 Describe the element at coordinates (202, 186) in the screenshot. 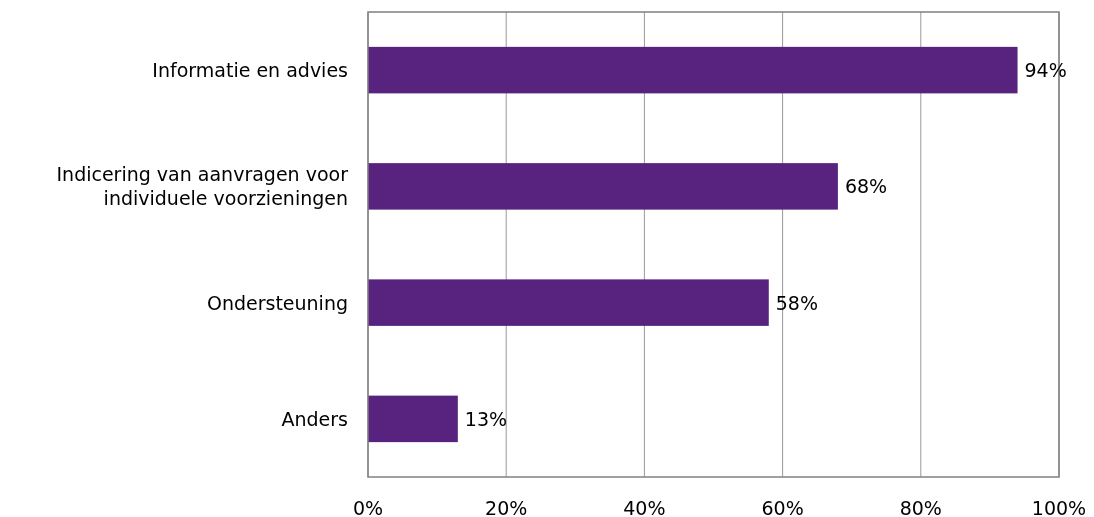

I see `y-tick-label: Indicering van aanvragen voor individuele voorzieningen` at that location.